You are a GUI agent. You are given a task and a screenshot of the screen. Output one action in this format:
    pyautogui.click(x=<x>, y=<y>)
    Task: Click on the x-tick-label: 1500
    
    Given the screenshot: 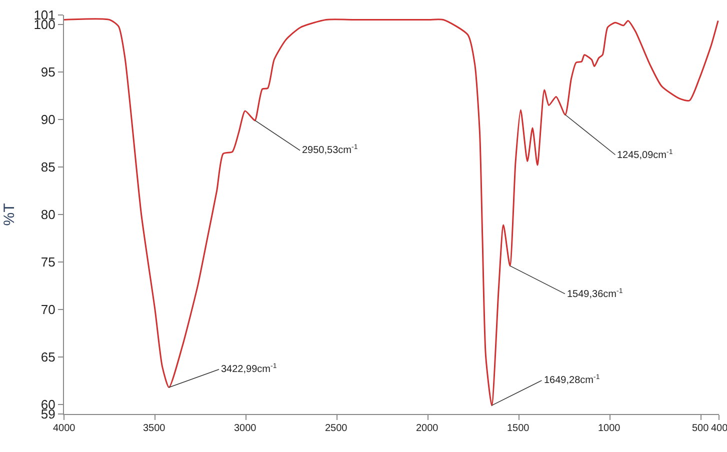 What is the action you would take?
    pyautogui.click(x=518, y=428)
    